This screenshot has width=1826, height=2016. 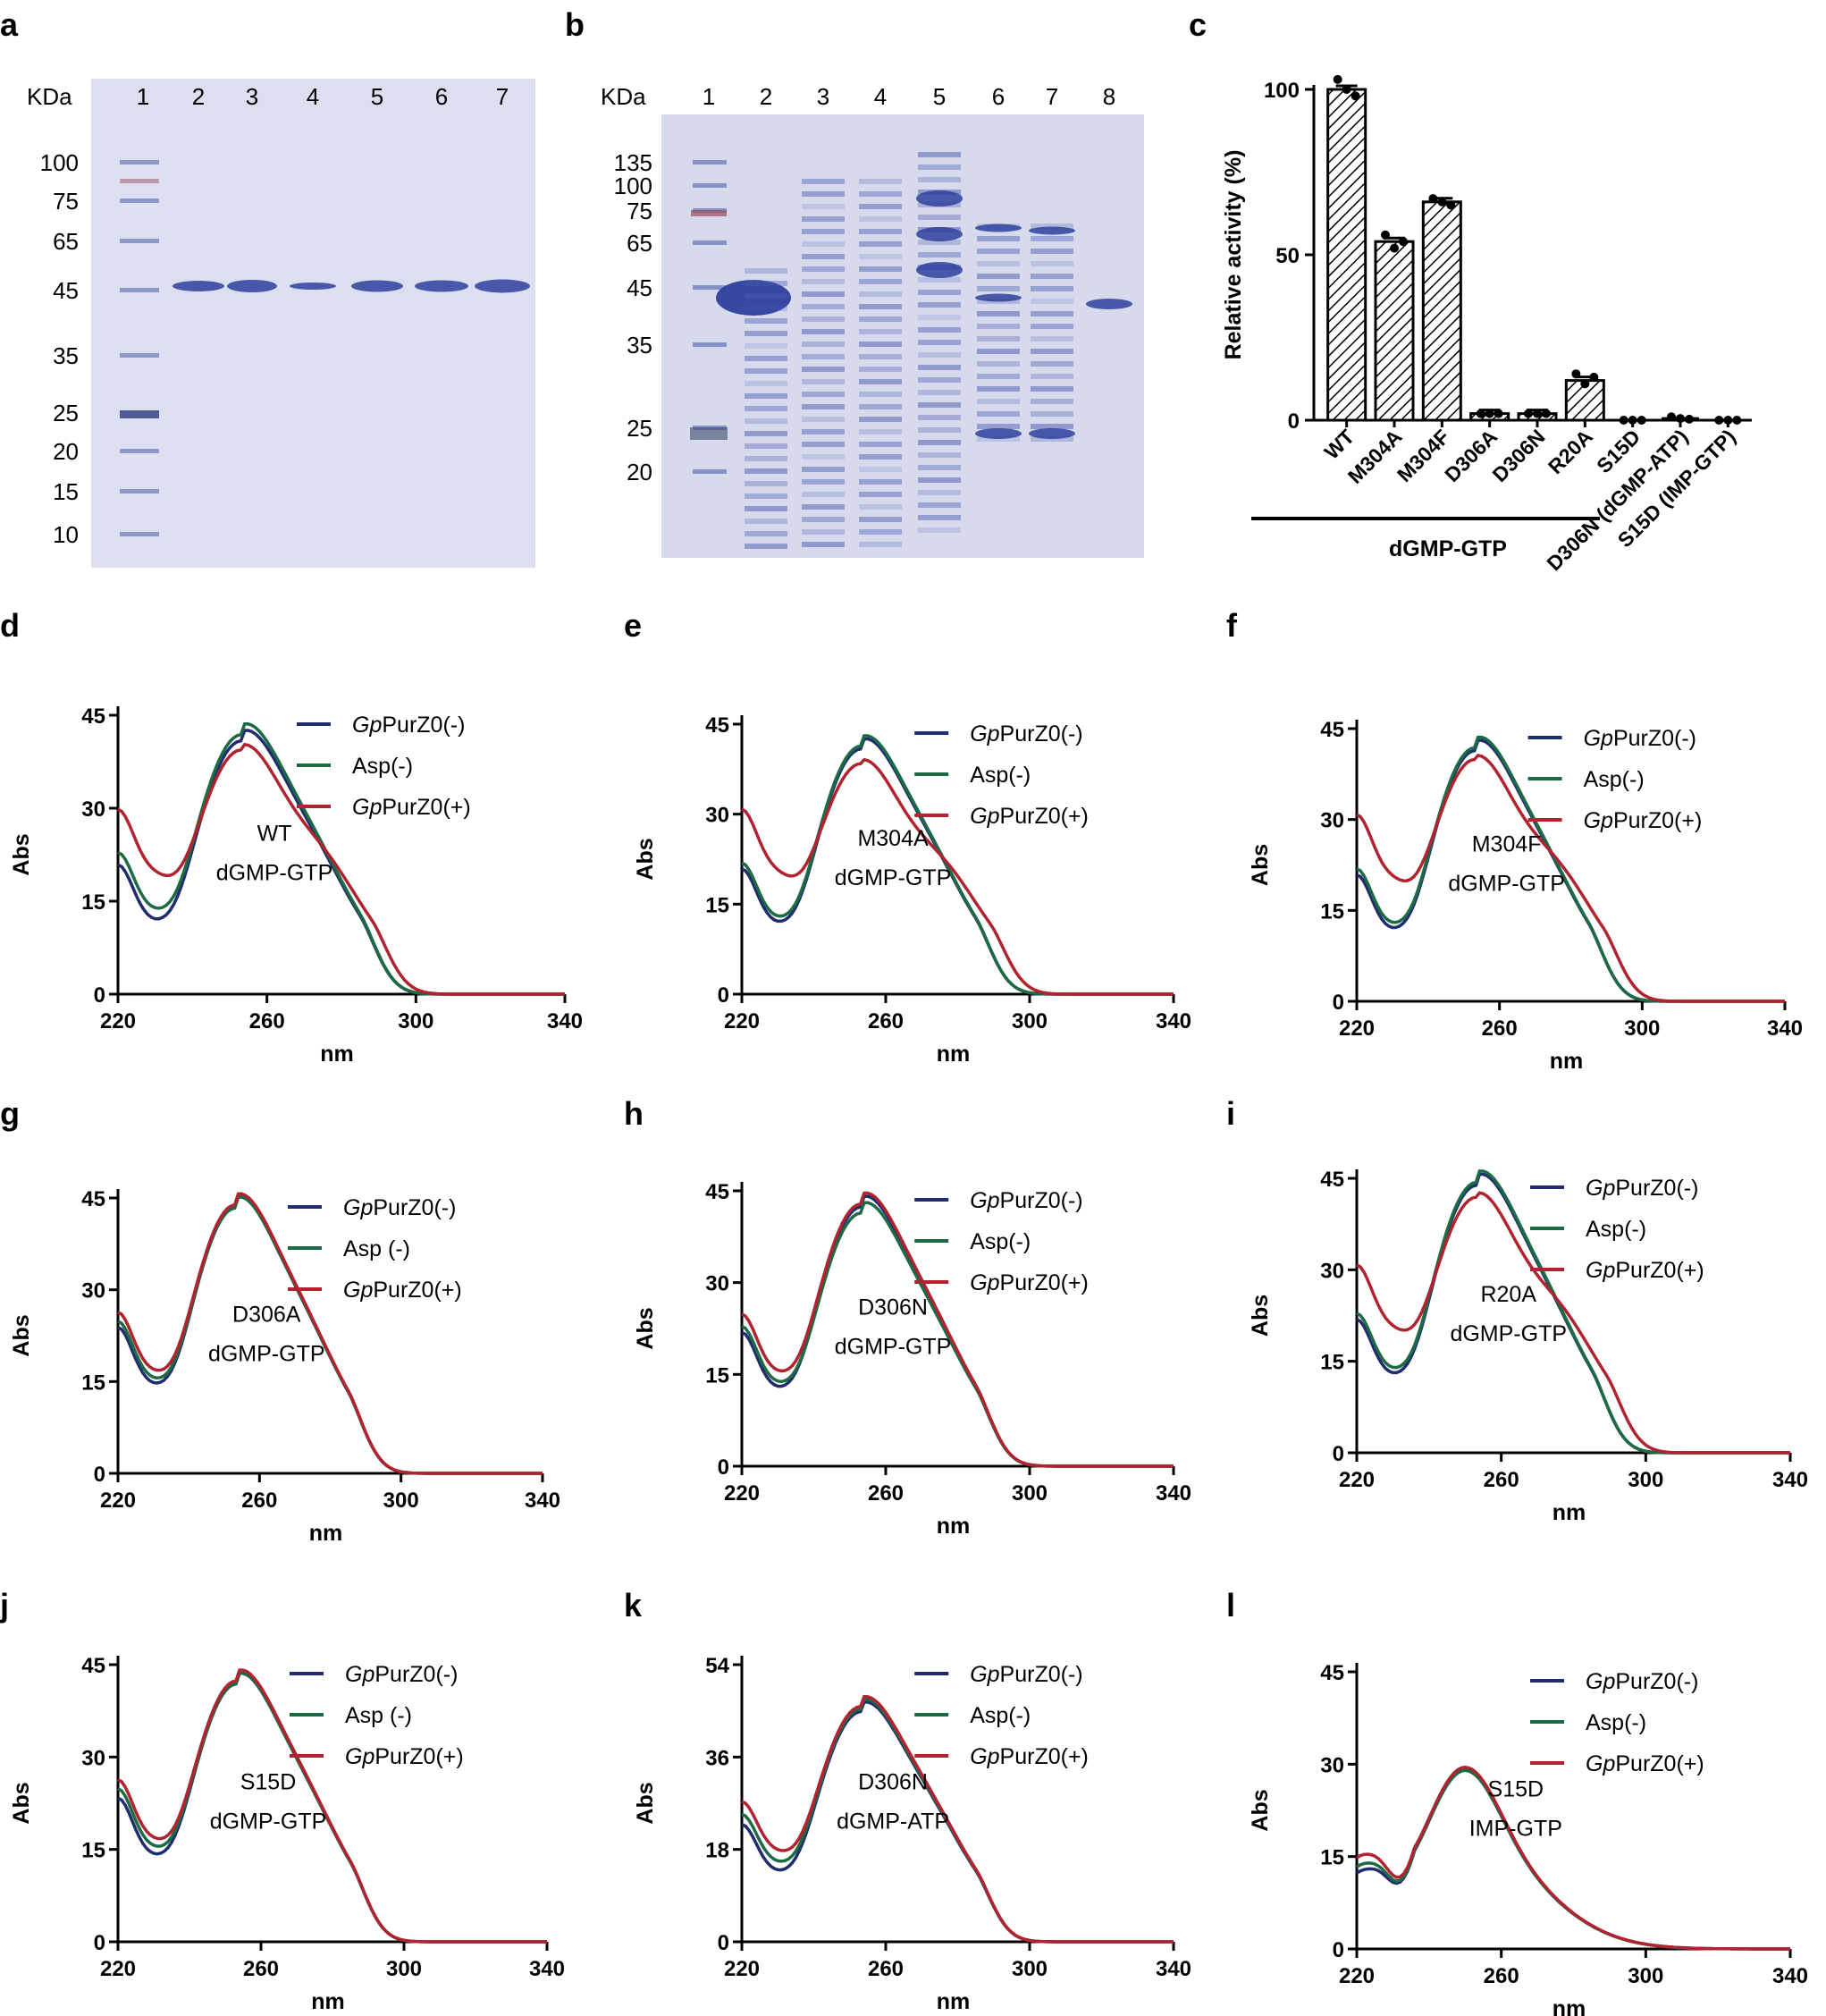 What do you see at coordinates (503, 96) in the screenshot?
I see `lane-label: 7` at bounding box center [503, 96].